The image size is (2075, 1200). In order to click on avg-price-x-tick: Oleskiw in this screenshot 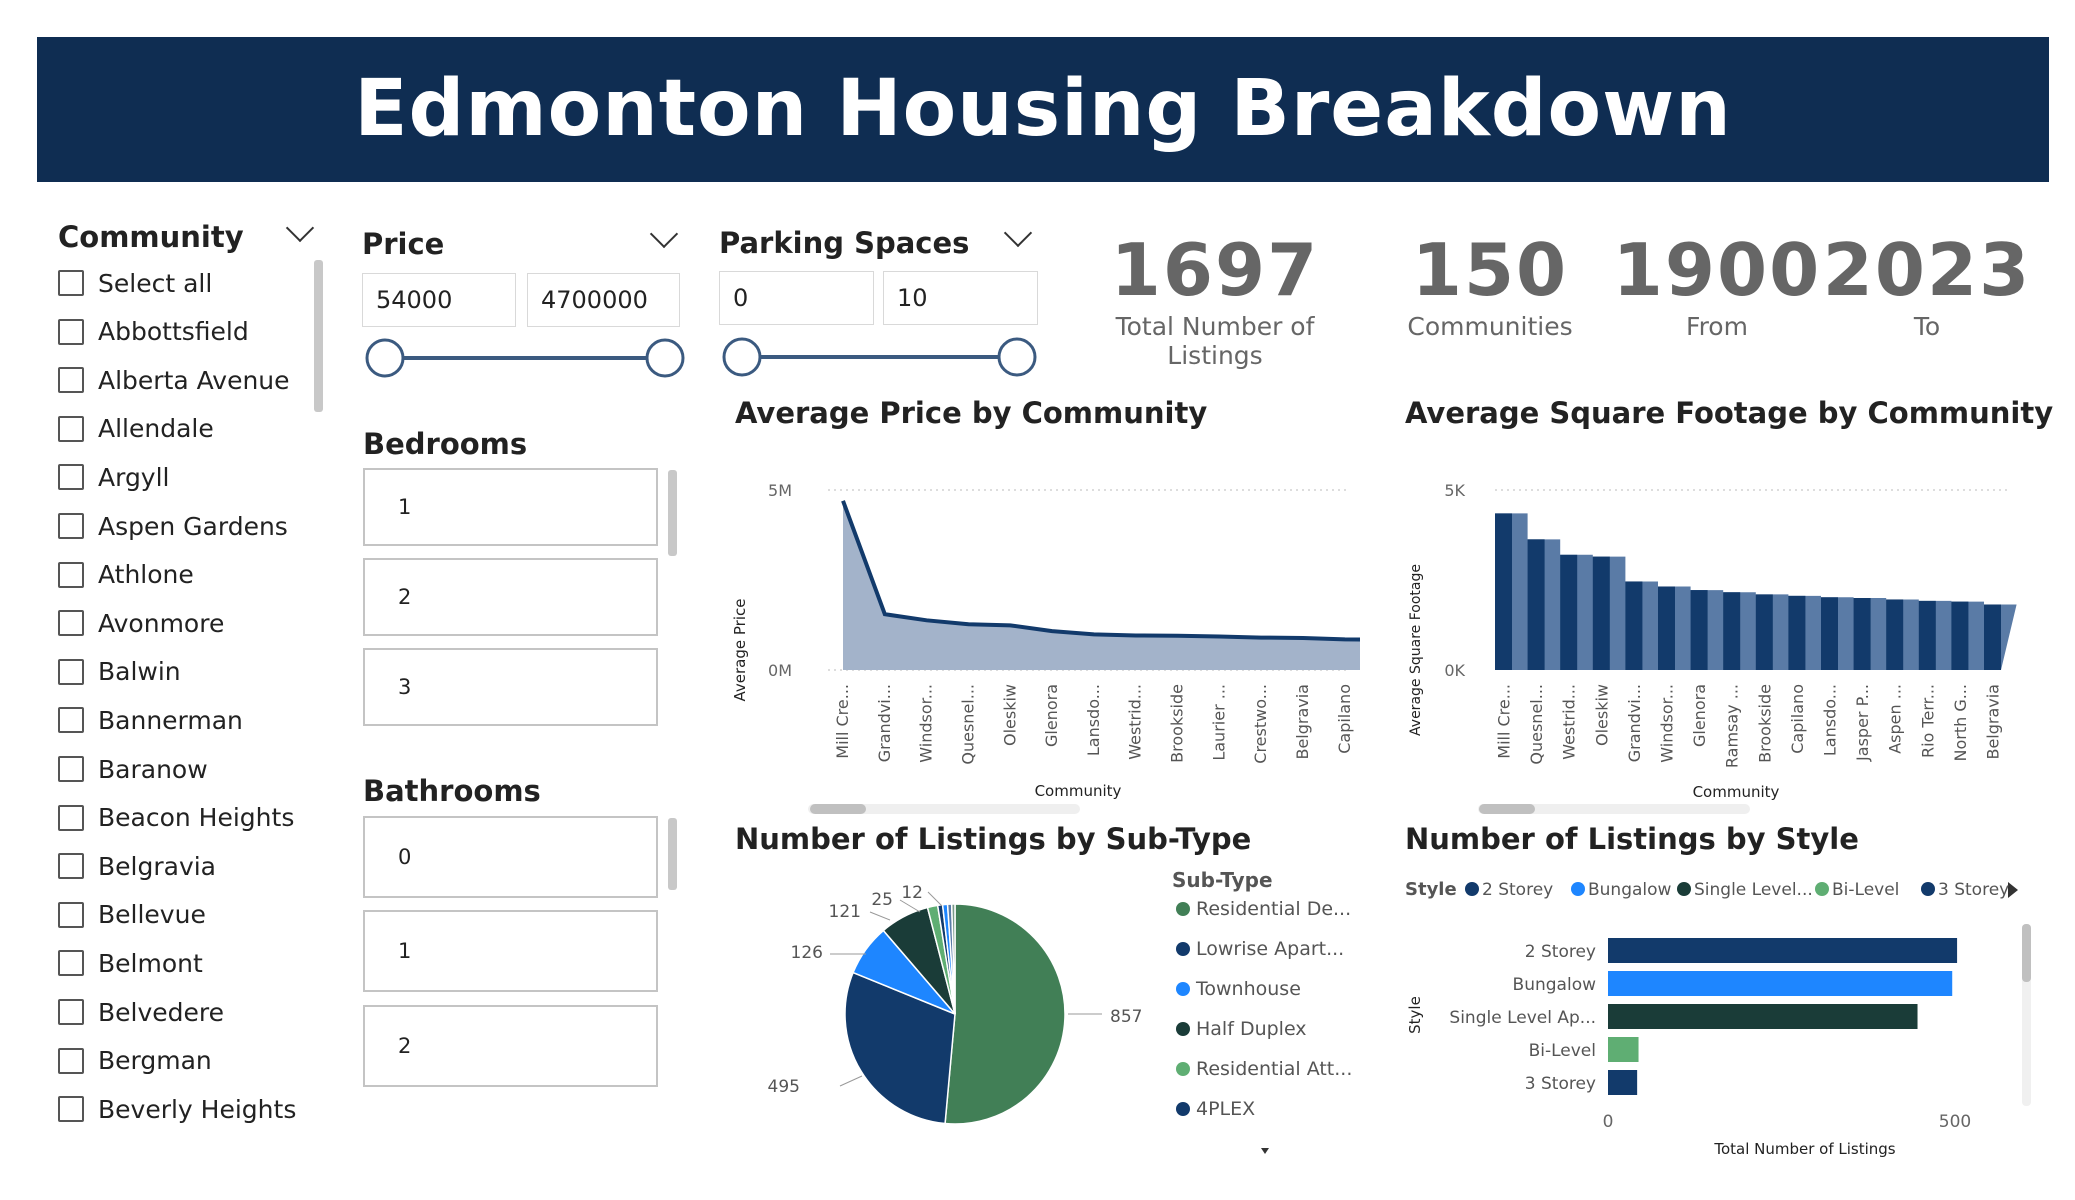, I will do `click(1009, 715)`.